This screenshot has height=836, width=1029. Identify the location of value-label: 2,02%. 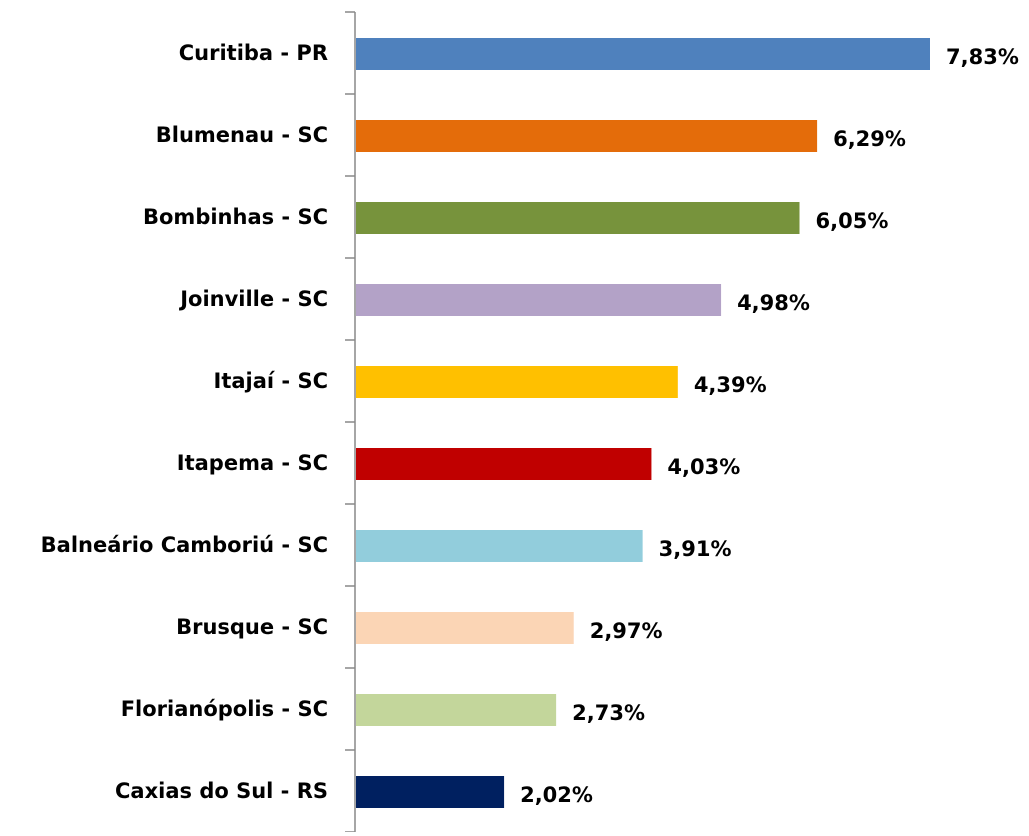
(556, 795).